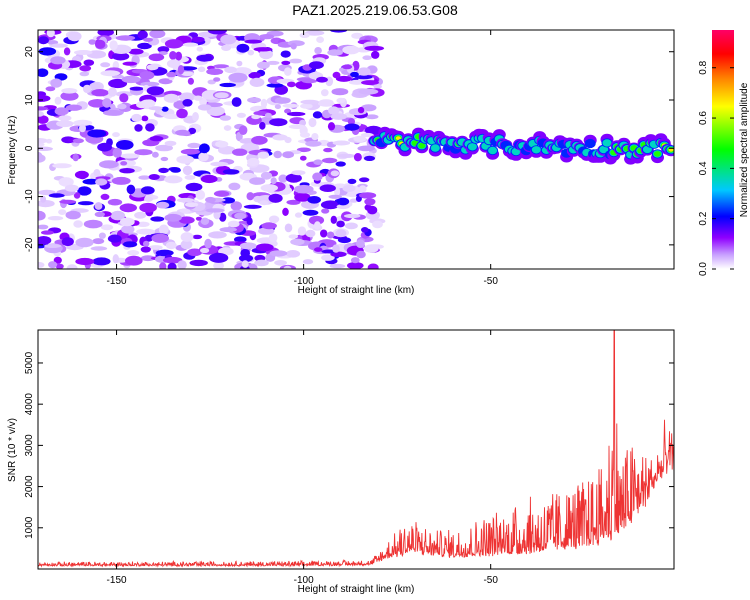 The width and height of the screenshot is (750, 600). Describe the element at coordinates (375, 10) in the screenshot. I see `page-title: PAZ1.2025.219.06.53.G08` at that location.